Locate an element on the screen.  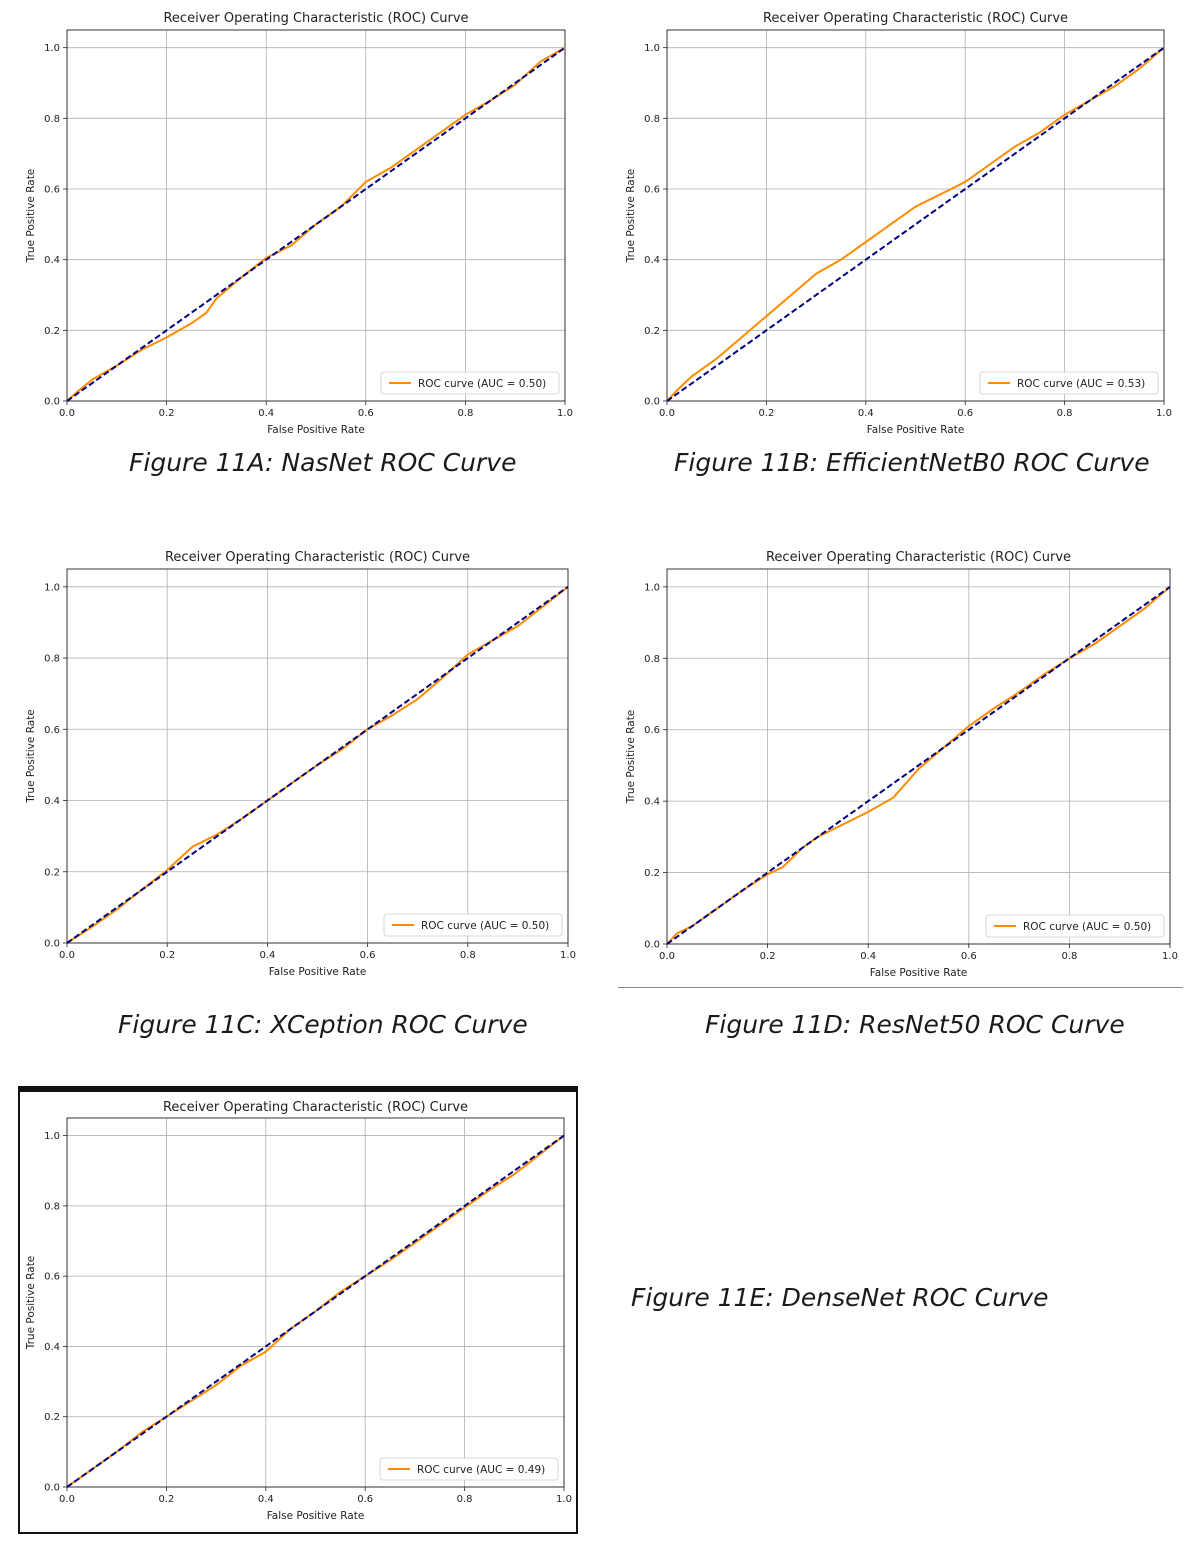
chart-e-y-tick-label: 0.2 is located at coordinates (52, 1417).